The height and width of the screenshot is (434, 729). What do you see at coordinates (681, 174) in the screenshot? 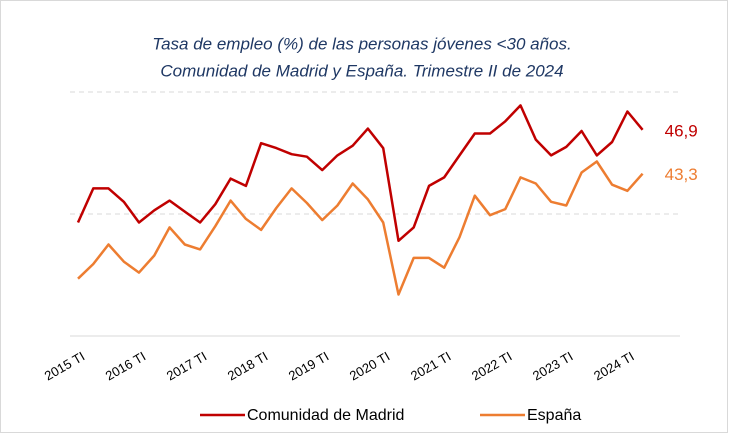
I see `value-label: 43,3` at bounding box center [681, 174].